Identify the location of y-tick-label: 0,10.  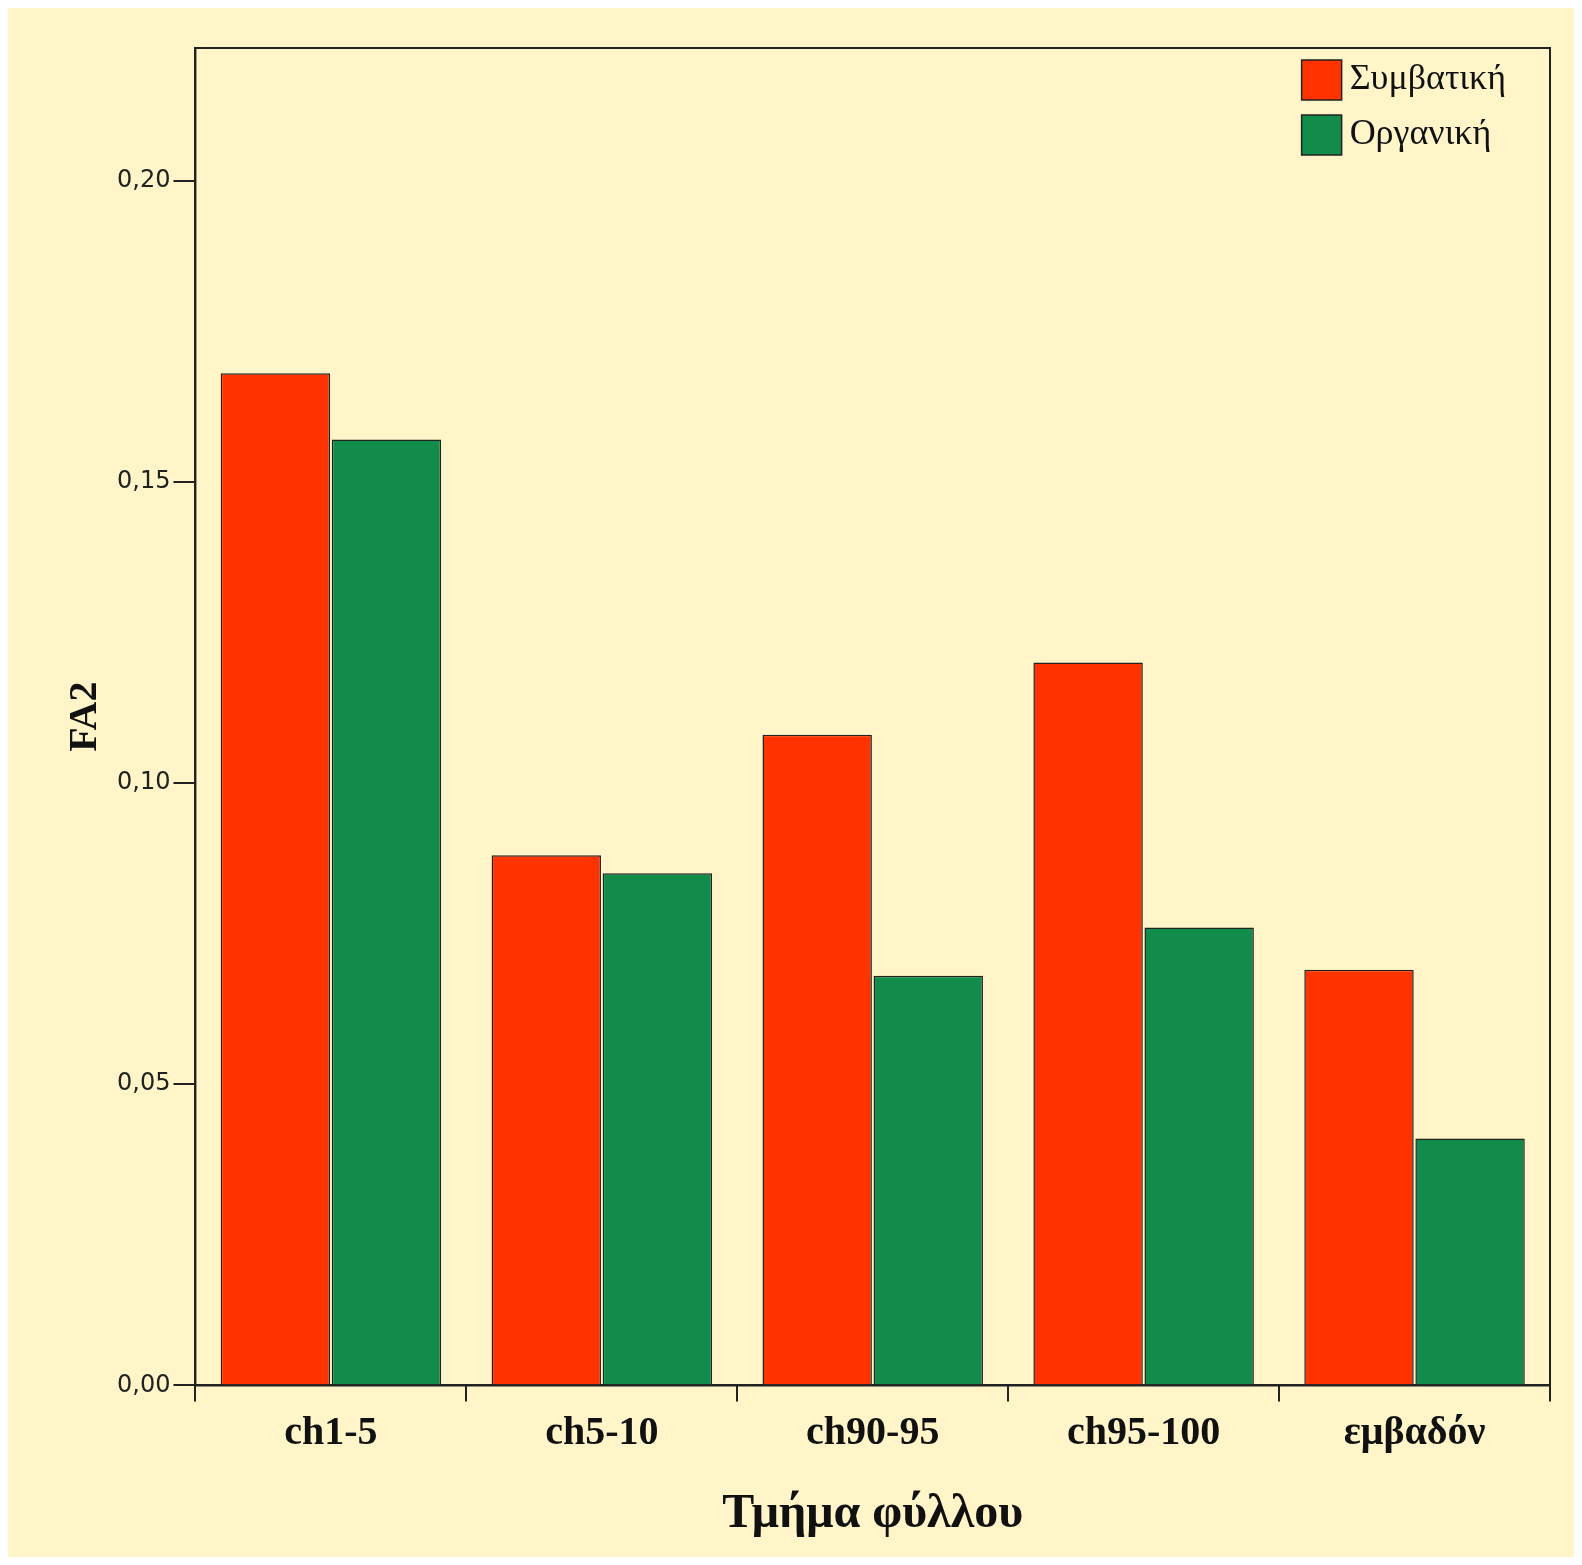
(144, 781).